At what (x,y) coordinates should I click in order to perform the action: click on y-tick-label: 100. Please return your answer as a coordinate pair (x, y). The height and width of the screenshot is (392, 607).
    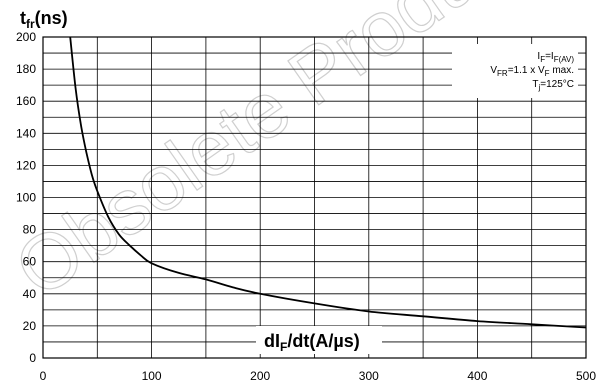
    Looking at the image, I should click on (26, 198).